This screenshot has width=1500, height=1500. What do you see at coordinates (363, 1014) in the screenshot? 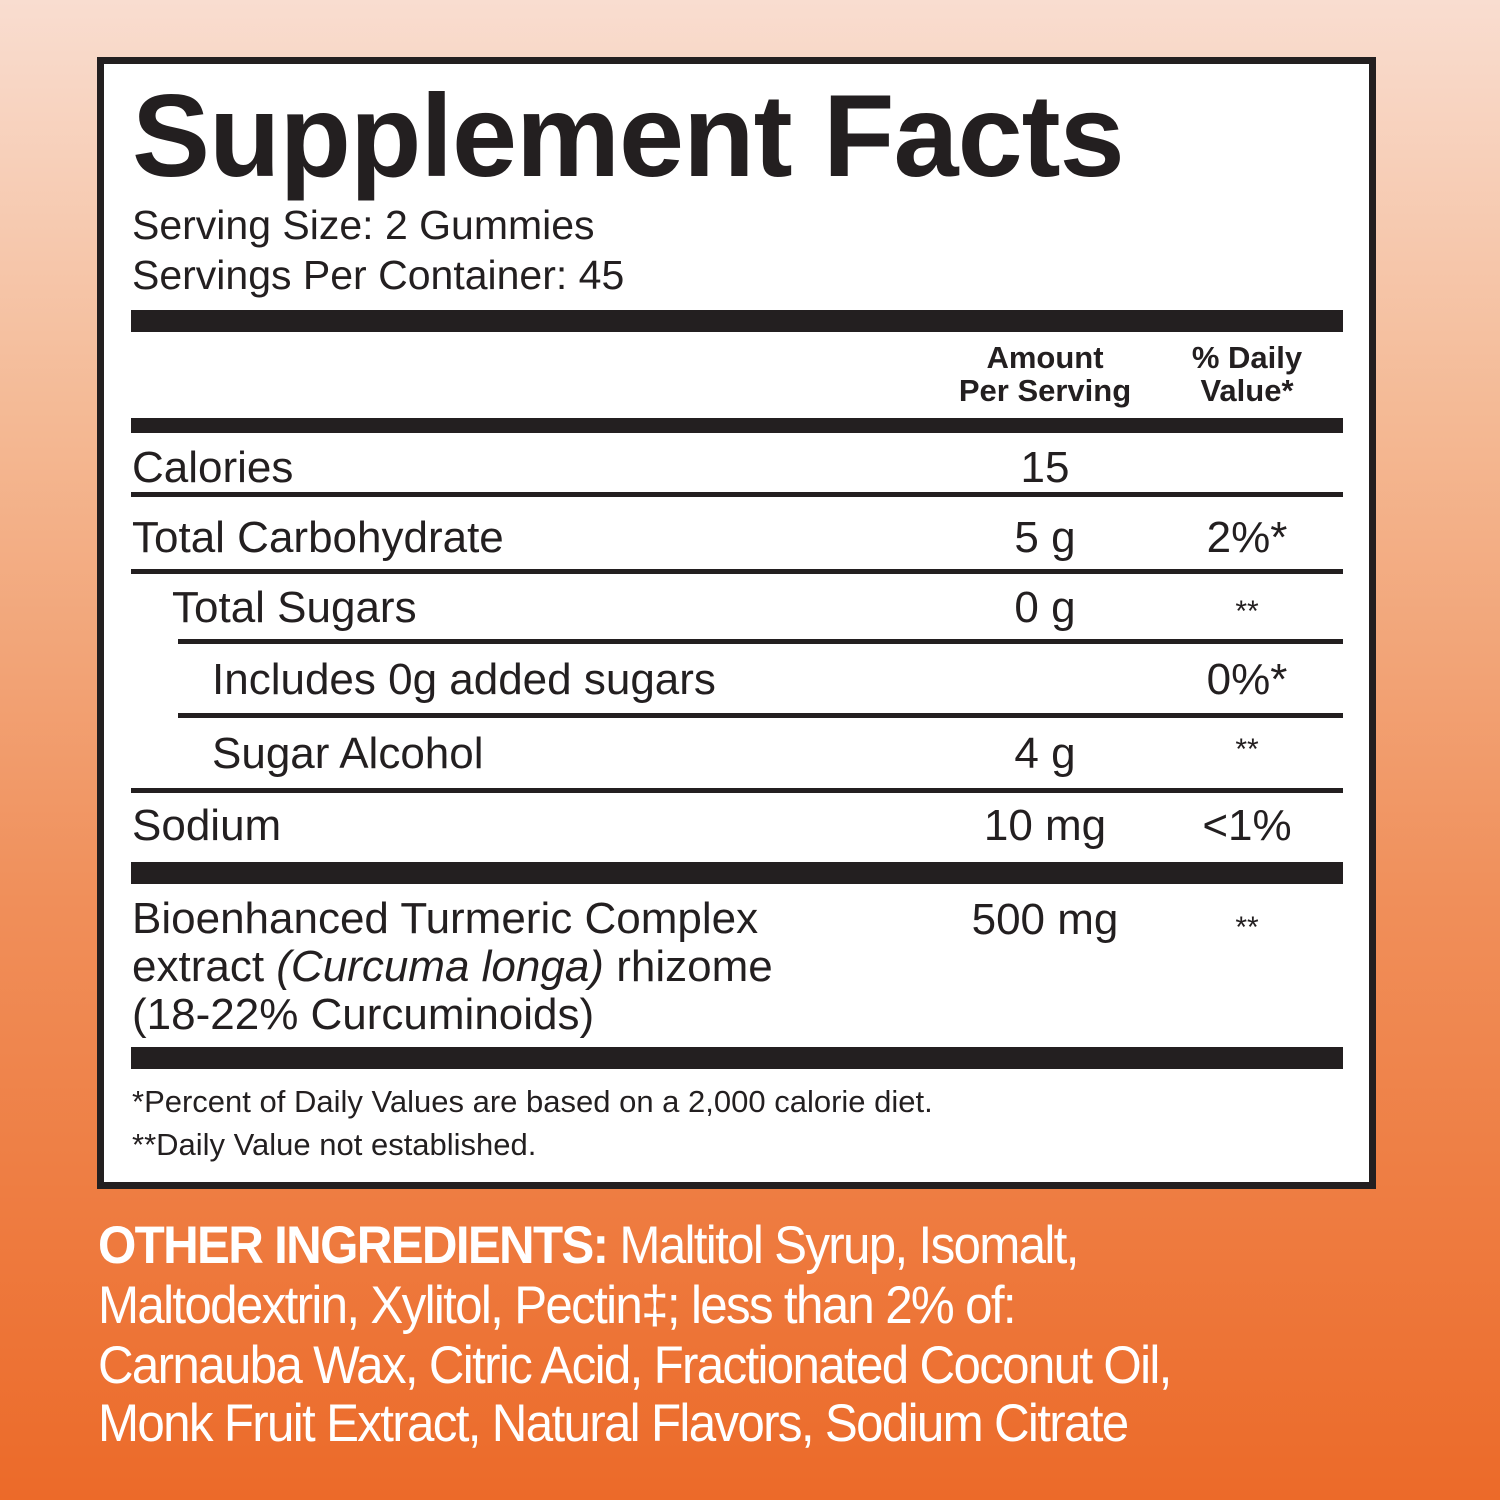
I see `ingredient-line3: (18-22% Curcuminoids)` at bounding box center [363, 1014].